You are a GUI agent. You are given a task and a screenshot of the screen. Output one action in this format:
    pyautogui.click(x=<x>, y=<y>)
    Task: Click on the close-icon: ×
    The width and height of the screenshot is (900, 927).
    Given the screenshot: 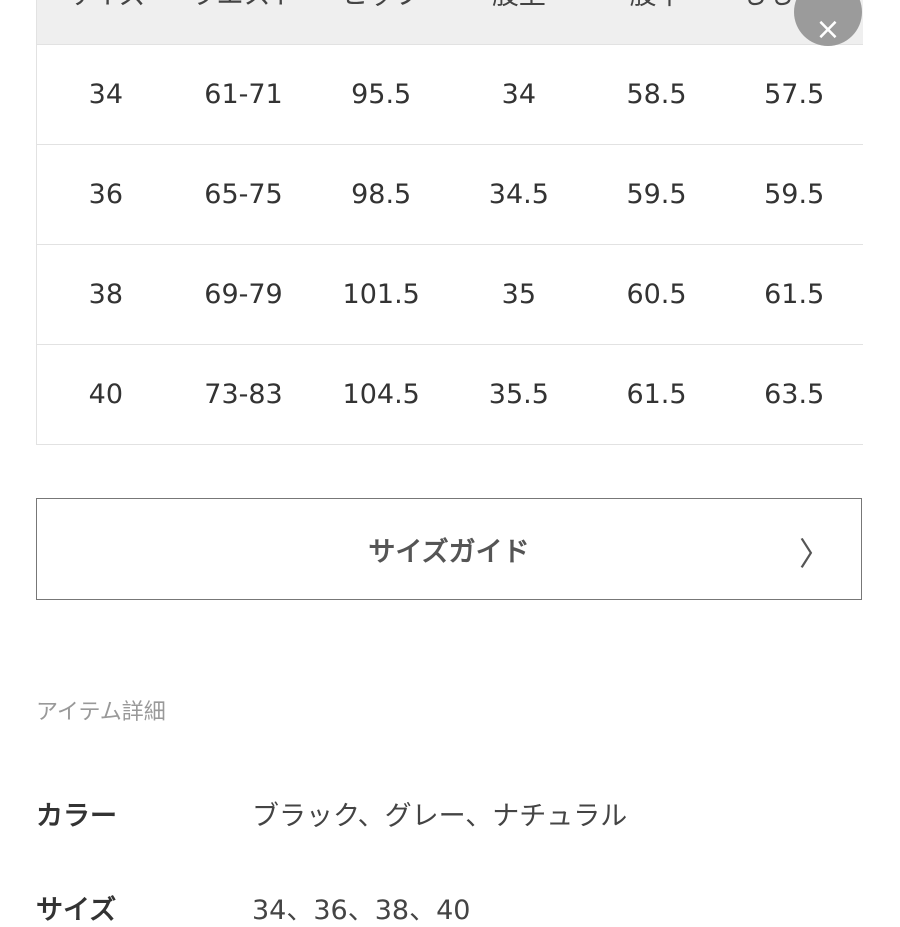 What is the action you would take?
    pyautogui.click(x=828, y=29)
    